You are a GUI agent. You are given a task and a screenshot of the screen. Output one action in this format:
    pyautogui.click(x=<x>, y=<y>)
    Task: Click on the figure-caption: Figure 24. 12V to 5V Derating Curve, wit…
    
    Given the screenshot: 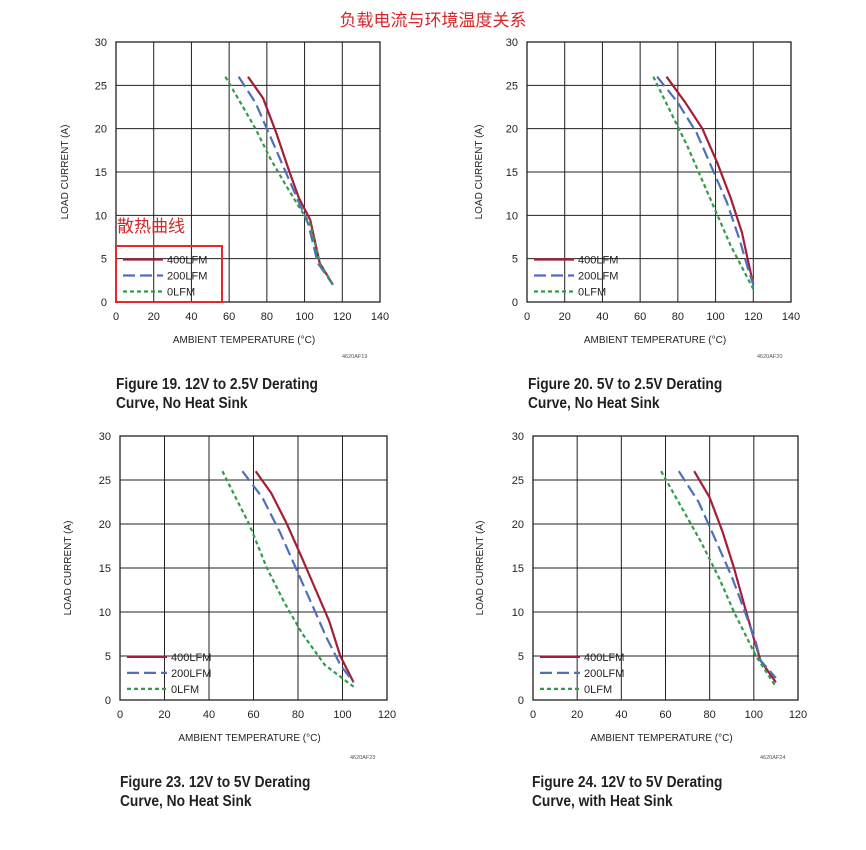 What is the action you would take?
    pyautogui.click(x=627, y=792)
    